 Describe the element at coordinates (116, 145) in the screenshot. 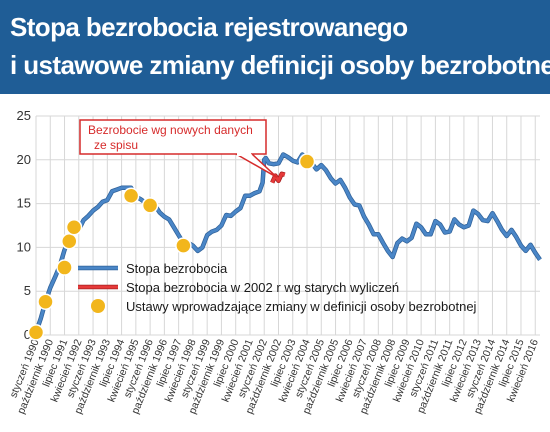

I see `callout-text-line-2: ze spisu` at that location.